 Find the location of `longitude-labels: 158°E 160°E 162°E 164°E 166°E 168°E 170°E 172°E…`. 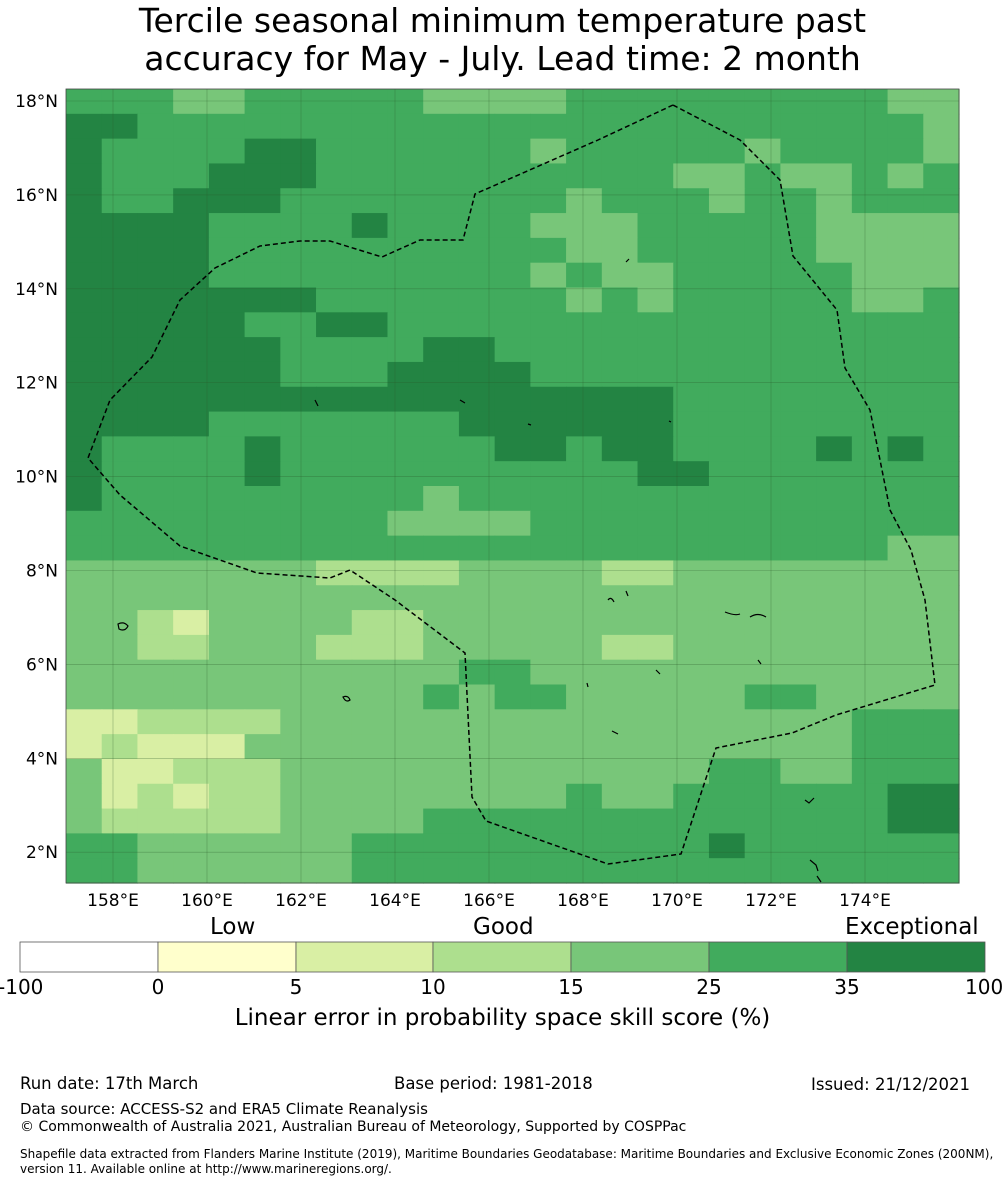

longitude-labels: 158°E 160°E 162°E 164°E 166°E 168°E 170°E 172°E… is located at coordinates (489, 901).